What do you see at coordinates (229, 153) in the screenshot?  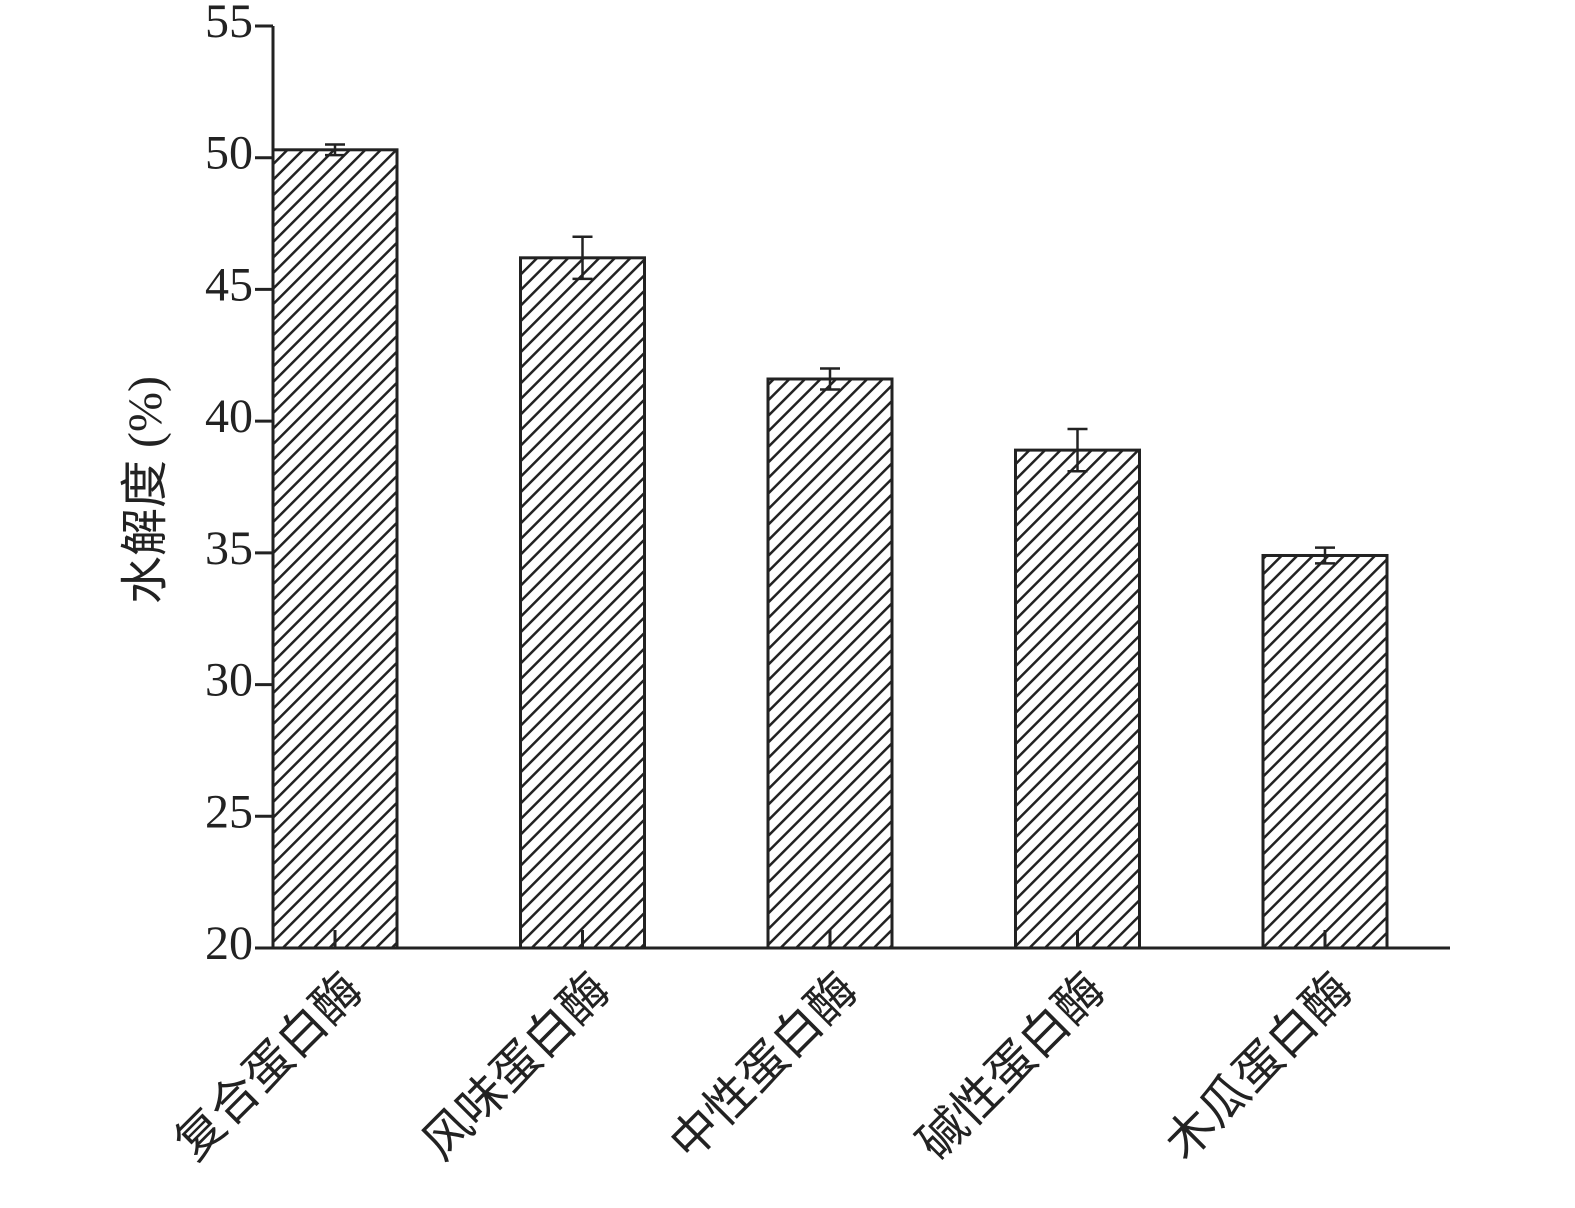 I see `y-tick-label: 50` at bounding box center [229, 153].